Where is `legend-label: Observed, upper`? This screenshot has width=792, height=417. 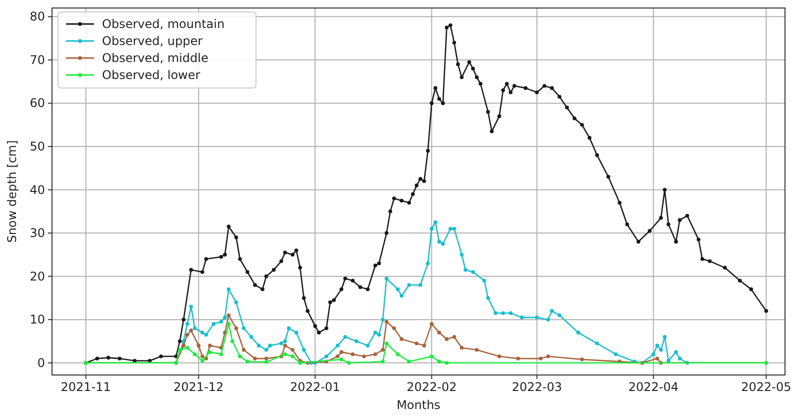 legend-label: Observed, upper is located at coordinates (152, 41).